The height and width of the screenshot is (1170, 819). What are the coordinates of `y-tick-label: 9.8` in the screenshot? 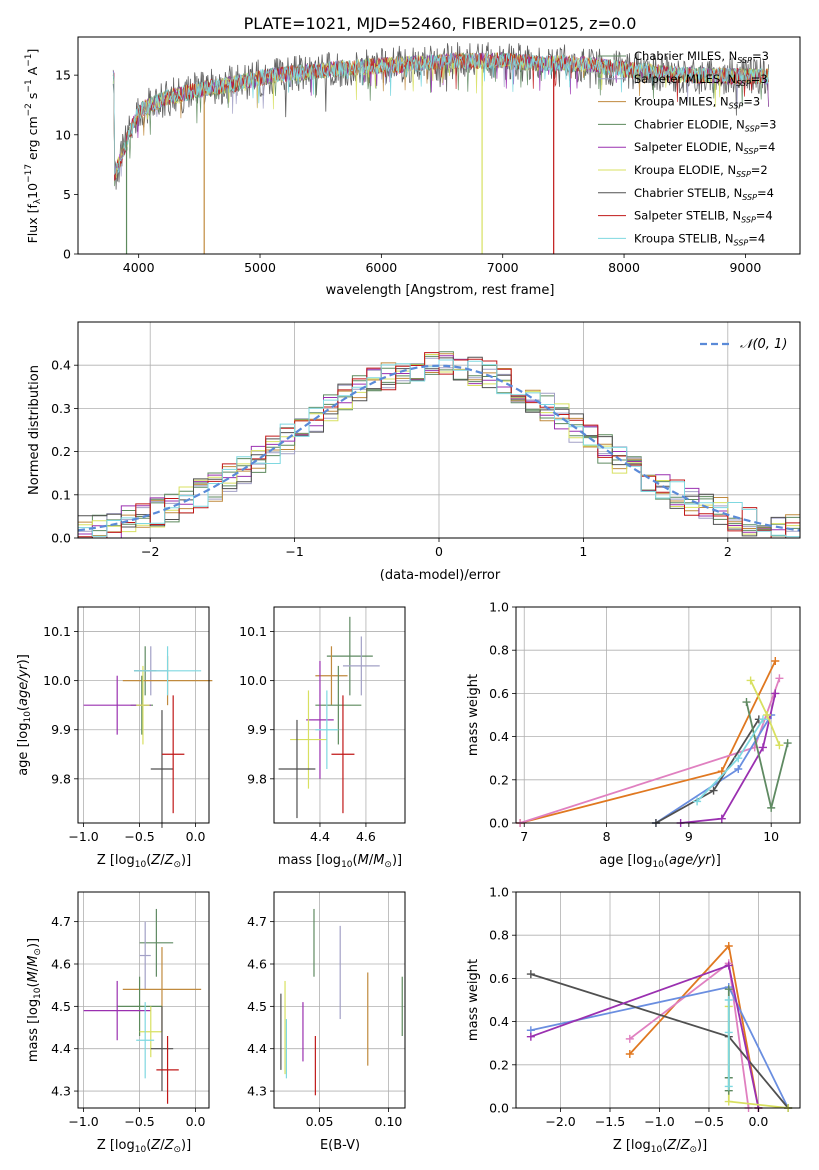 It's located at (61, 778).